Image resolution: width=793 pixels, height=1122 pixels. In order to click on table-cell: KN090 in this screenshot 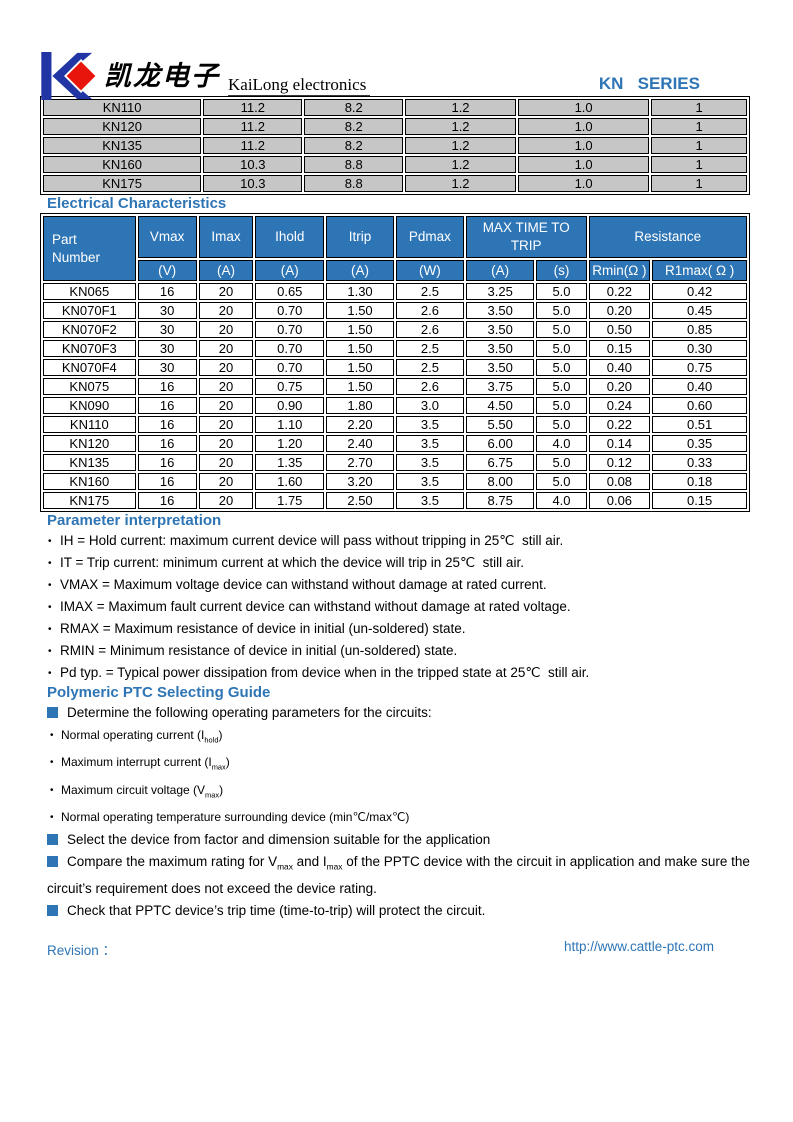, I will do `click(89, 405)`.